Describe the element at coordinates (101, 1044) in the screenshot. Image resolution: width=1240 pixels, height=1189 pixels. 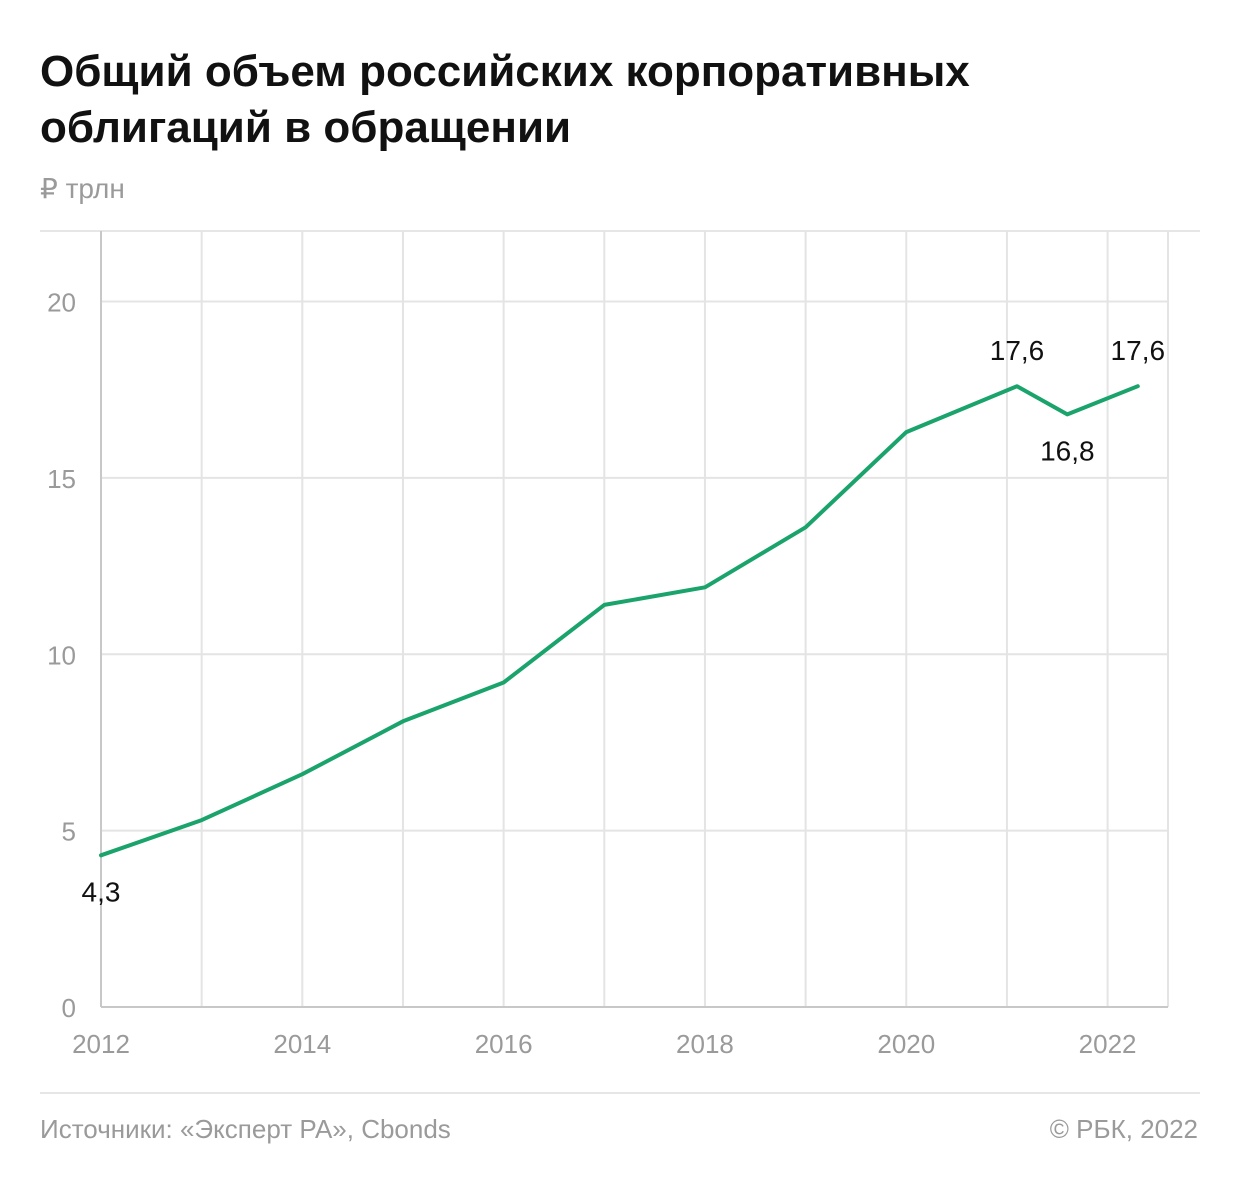
I see `x-tick-label: 2012` at that location.